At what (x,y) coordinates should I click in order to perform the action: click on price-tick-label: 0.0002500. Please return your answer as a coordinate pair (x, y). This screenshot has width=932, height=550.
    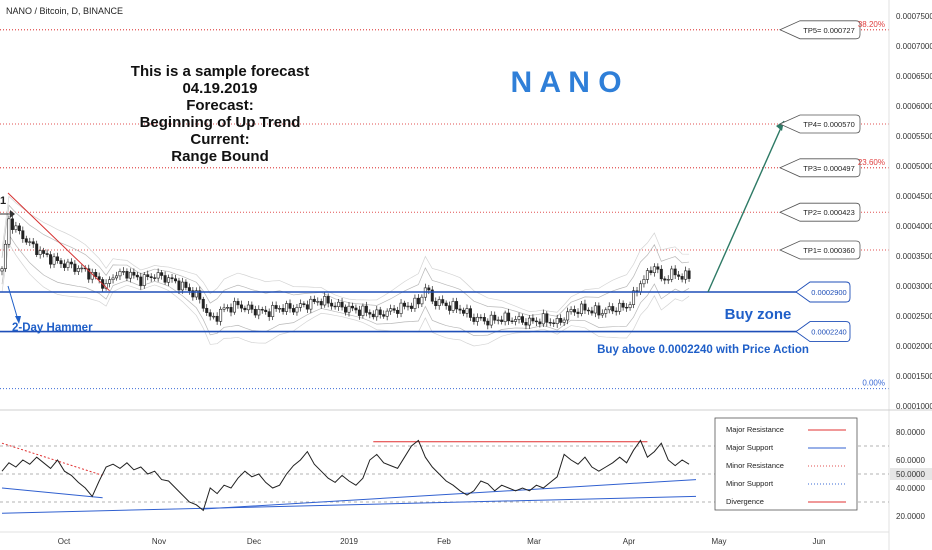
    Looking at the image, I should click on (914, 316).